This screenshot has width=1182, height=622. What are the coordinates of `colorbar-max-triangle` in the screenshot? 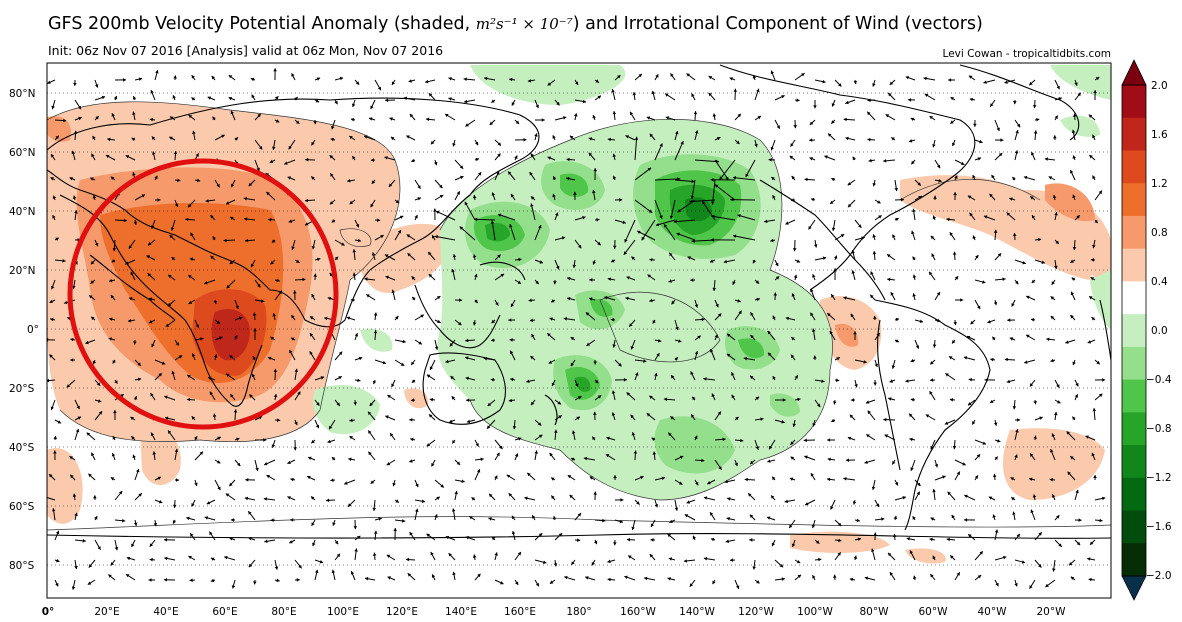 It's located at (1134, 72).